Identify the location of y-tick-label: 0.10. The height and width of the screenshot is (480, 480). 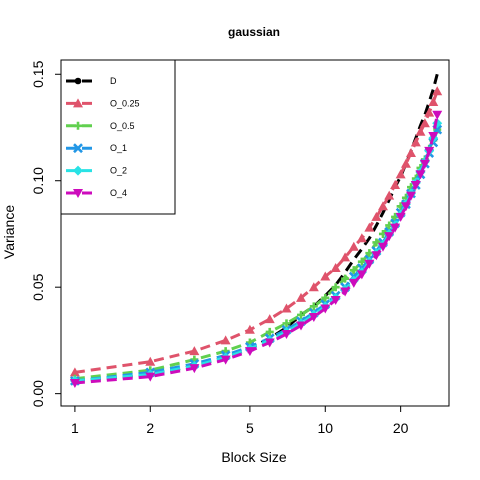
(38, 180).